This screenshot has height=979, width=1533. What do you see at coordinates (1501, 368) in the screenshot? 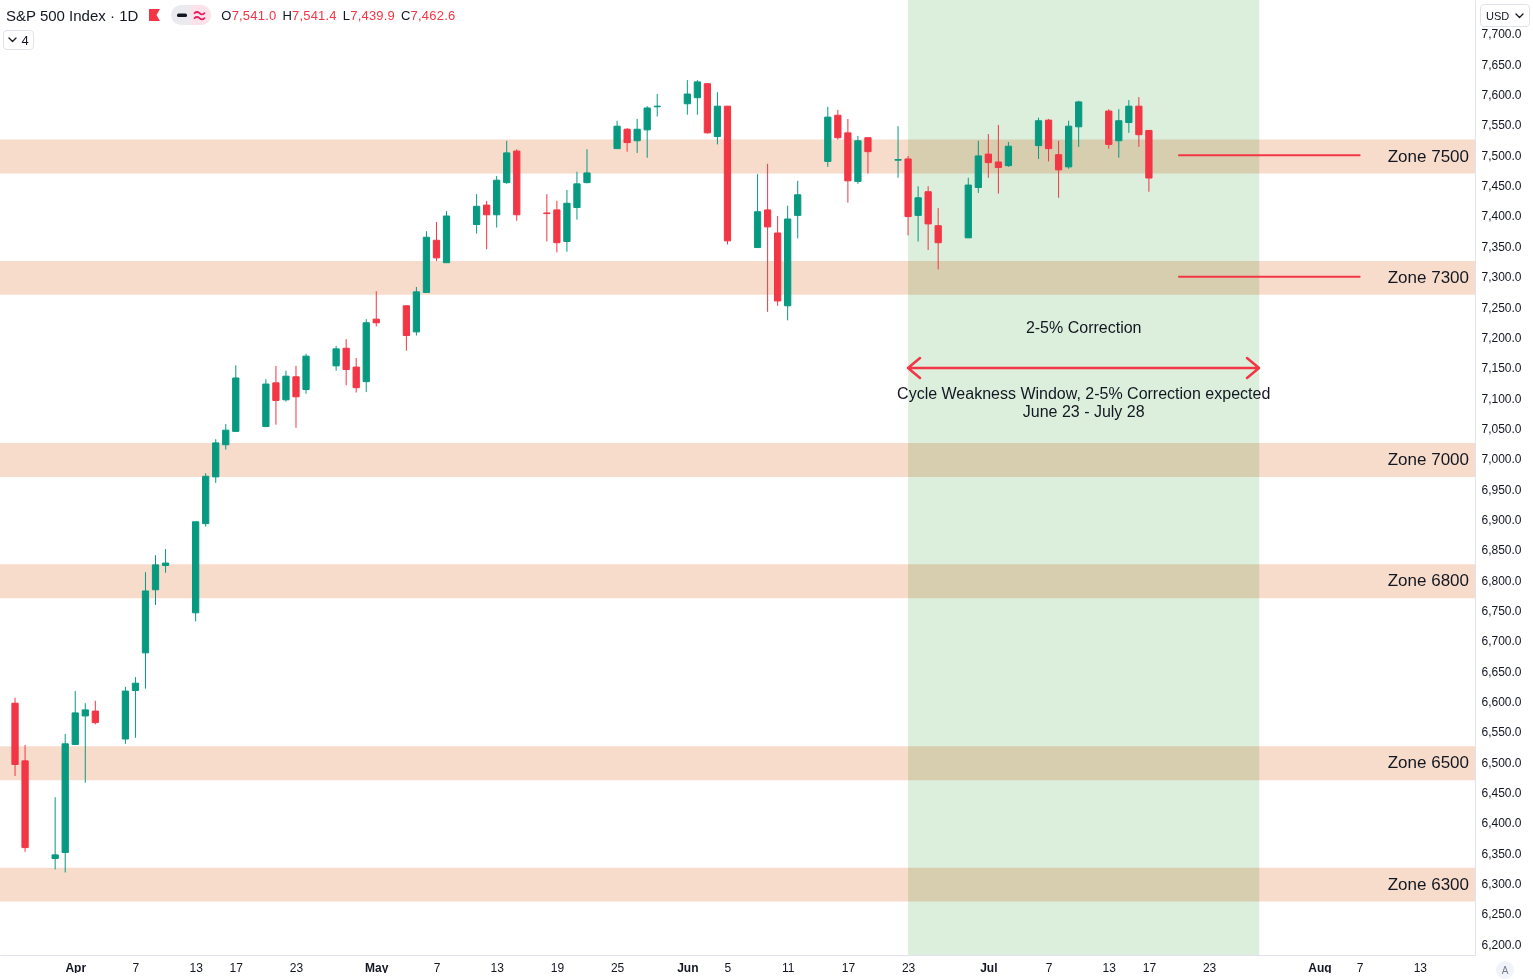
I see `y-tick-label: 7,150.0` at bounding box center [1501, 368].